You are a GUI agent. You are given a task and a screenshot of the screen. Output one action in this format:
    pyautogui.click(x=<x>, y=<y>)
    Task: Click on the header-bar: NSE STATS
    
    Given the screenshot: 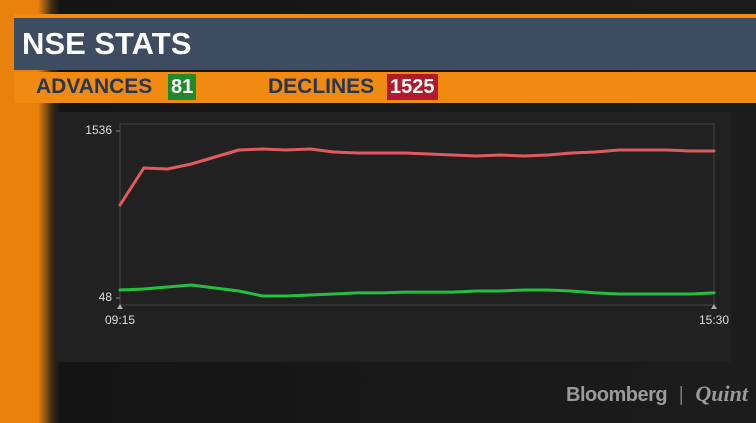 What is the action you would take?
    pyautogui.click(x=385, y=42)
    